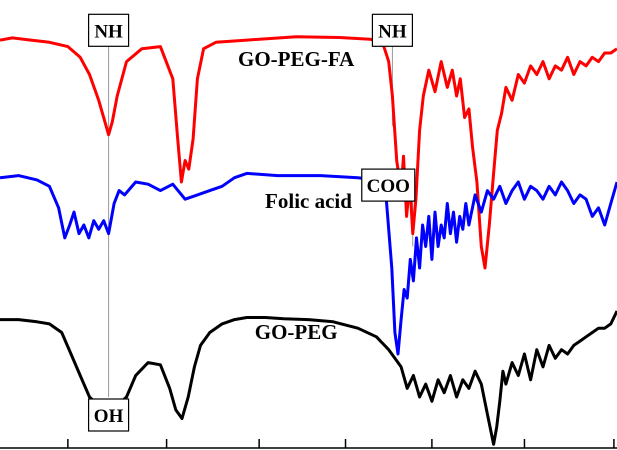 The width and height of the screenshot is (617, 450). I want to click on annotation-coo: COO, so click(388, 185).